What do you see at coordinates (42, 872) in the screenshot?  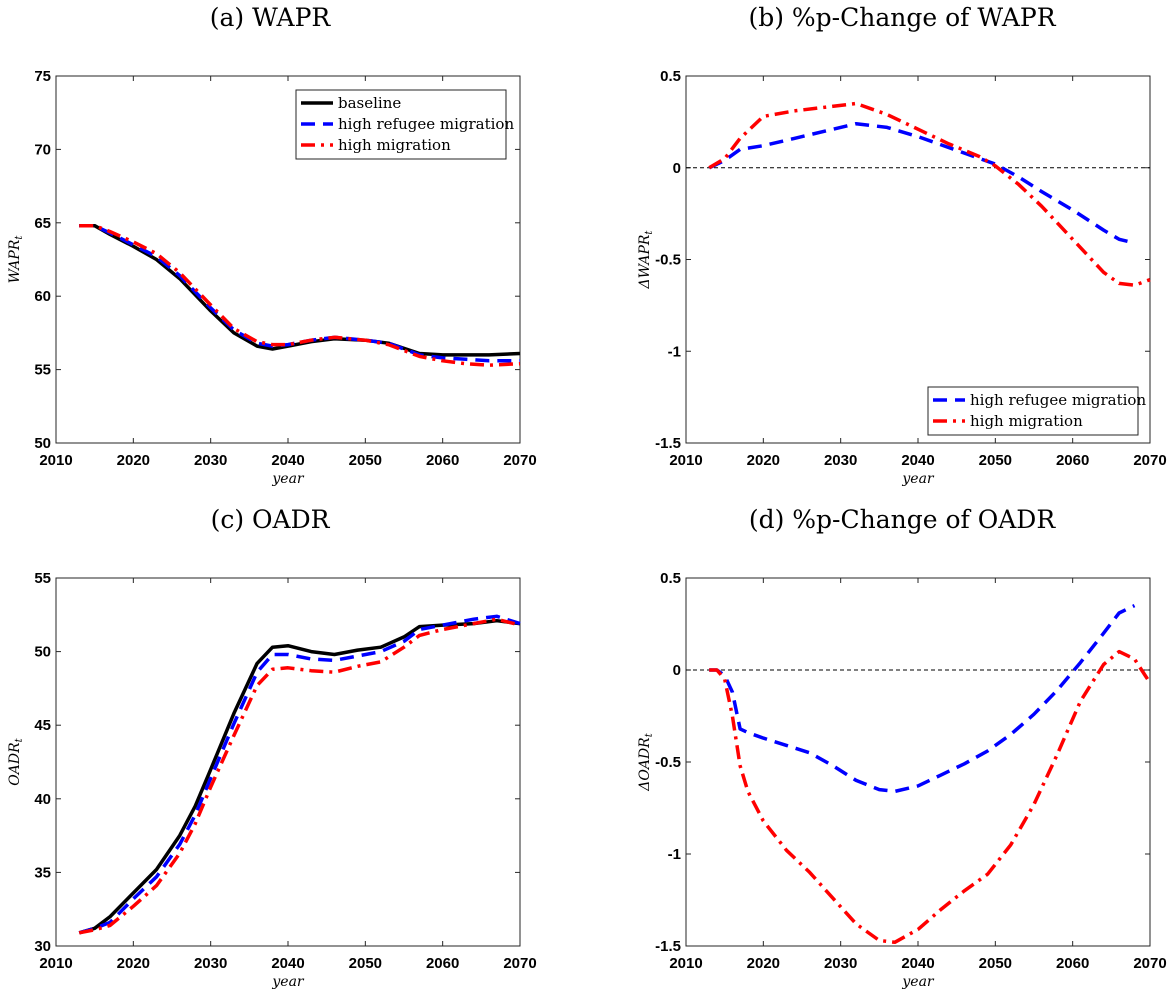 I see `y-tick-label: 35` at bounding box center [42, 872].